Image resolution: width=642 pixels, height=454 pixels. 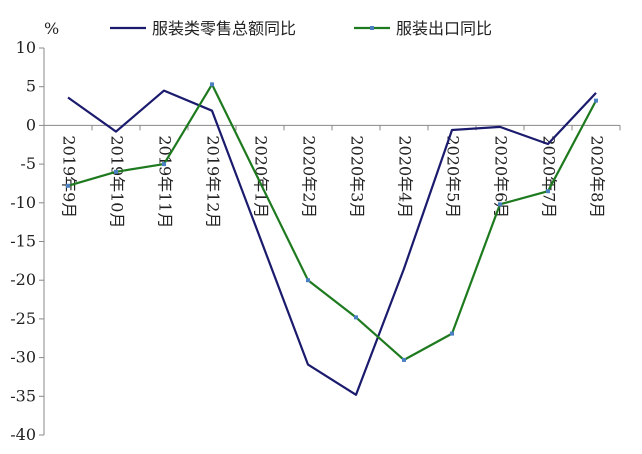 What do you see at coordinates (51, 28) in the screenshot?
I see `y-axis-unit-label: %` at bounding box center [51, 28].